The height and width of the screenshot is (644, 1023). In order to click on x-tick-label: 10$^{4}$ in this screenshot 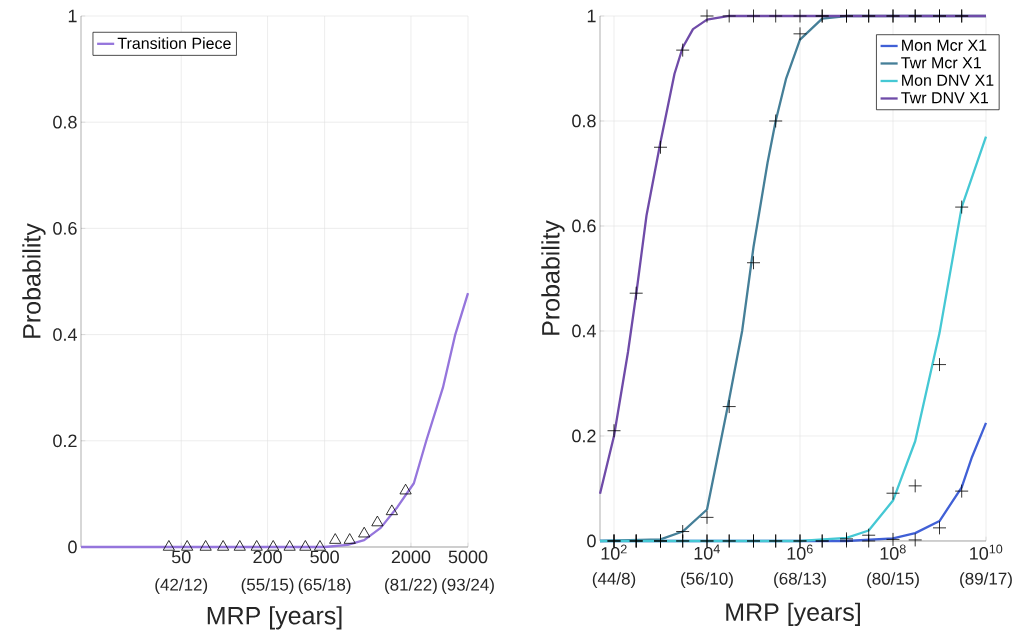, I will do `click(707, 552)`.